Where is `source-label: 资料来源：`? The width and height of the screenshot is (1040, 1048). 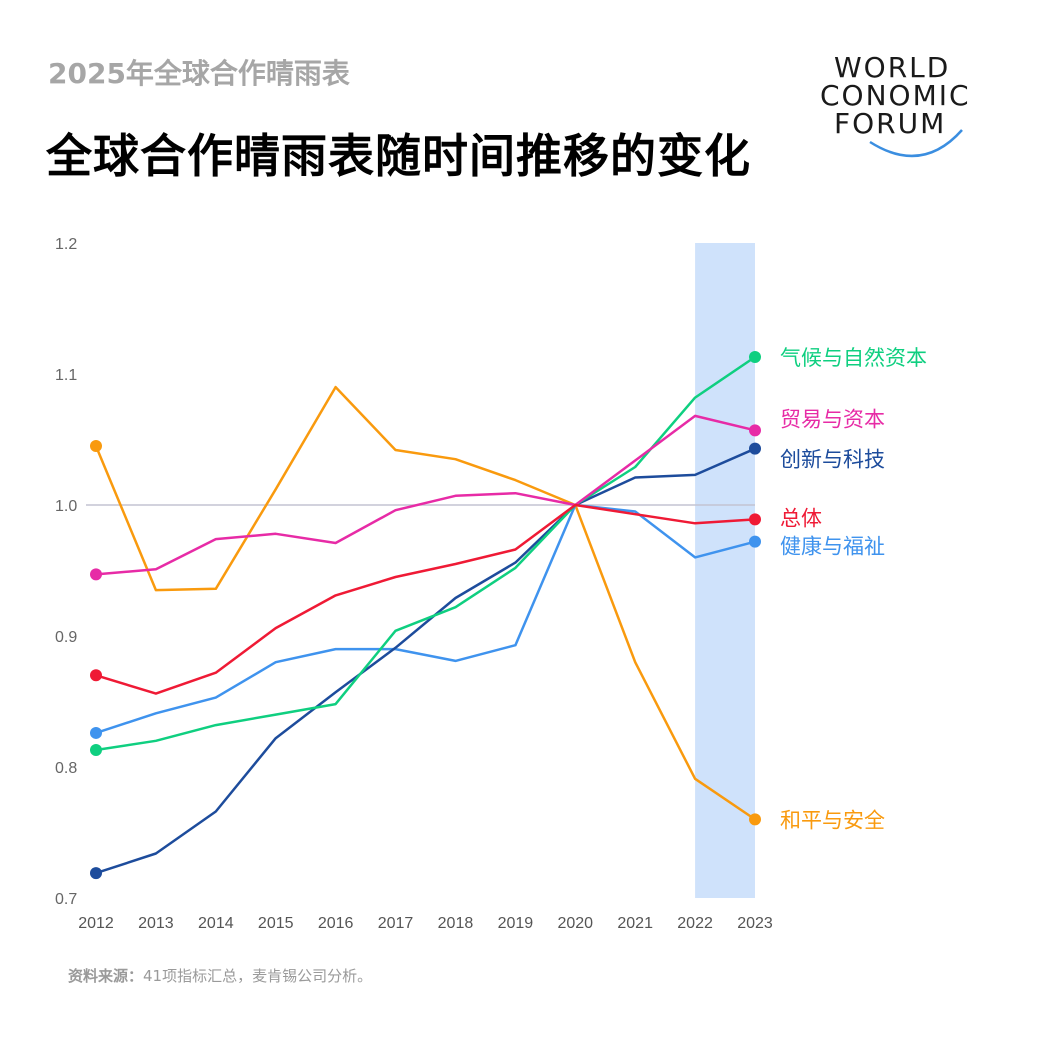
source-label: 资料来源： is located at coordinates (106, 976).